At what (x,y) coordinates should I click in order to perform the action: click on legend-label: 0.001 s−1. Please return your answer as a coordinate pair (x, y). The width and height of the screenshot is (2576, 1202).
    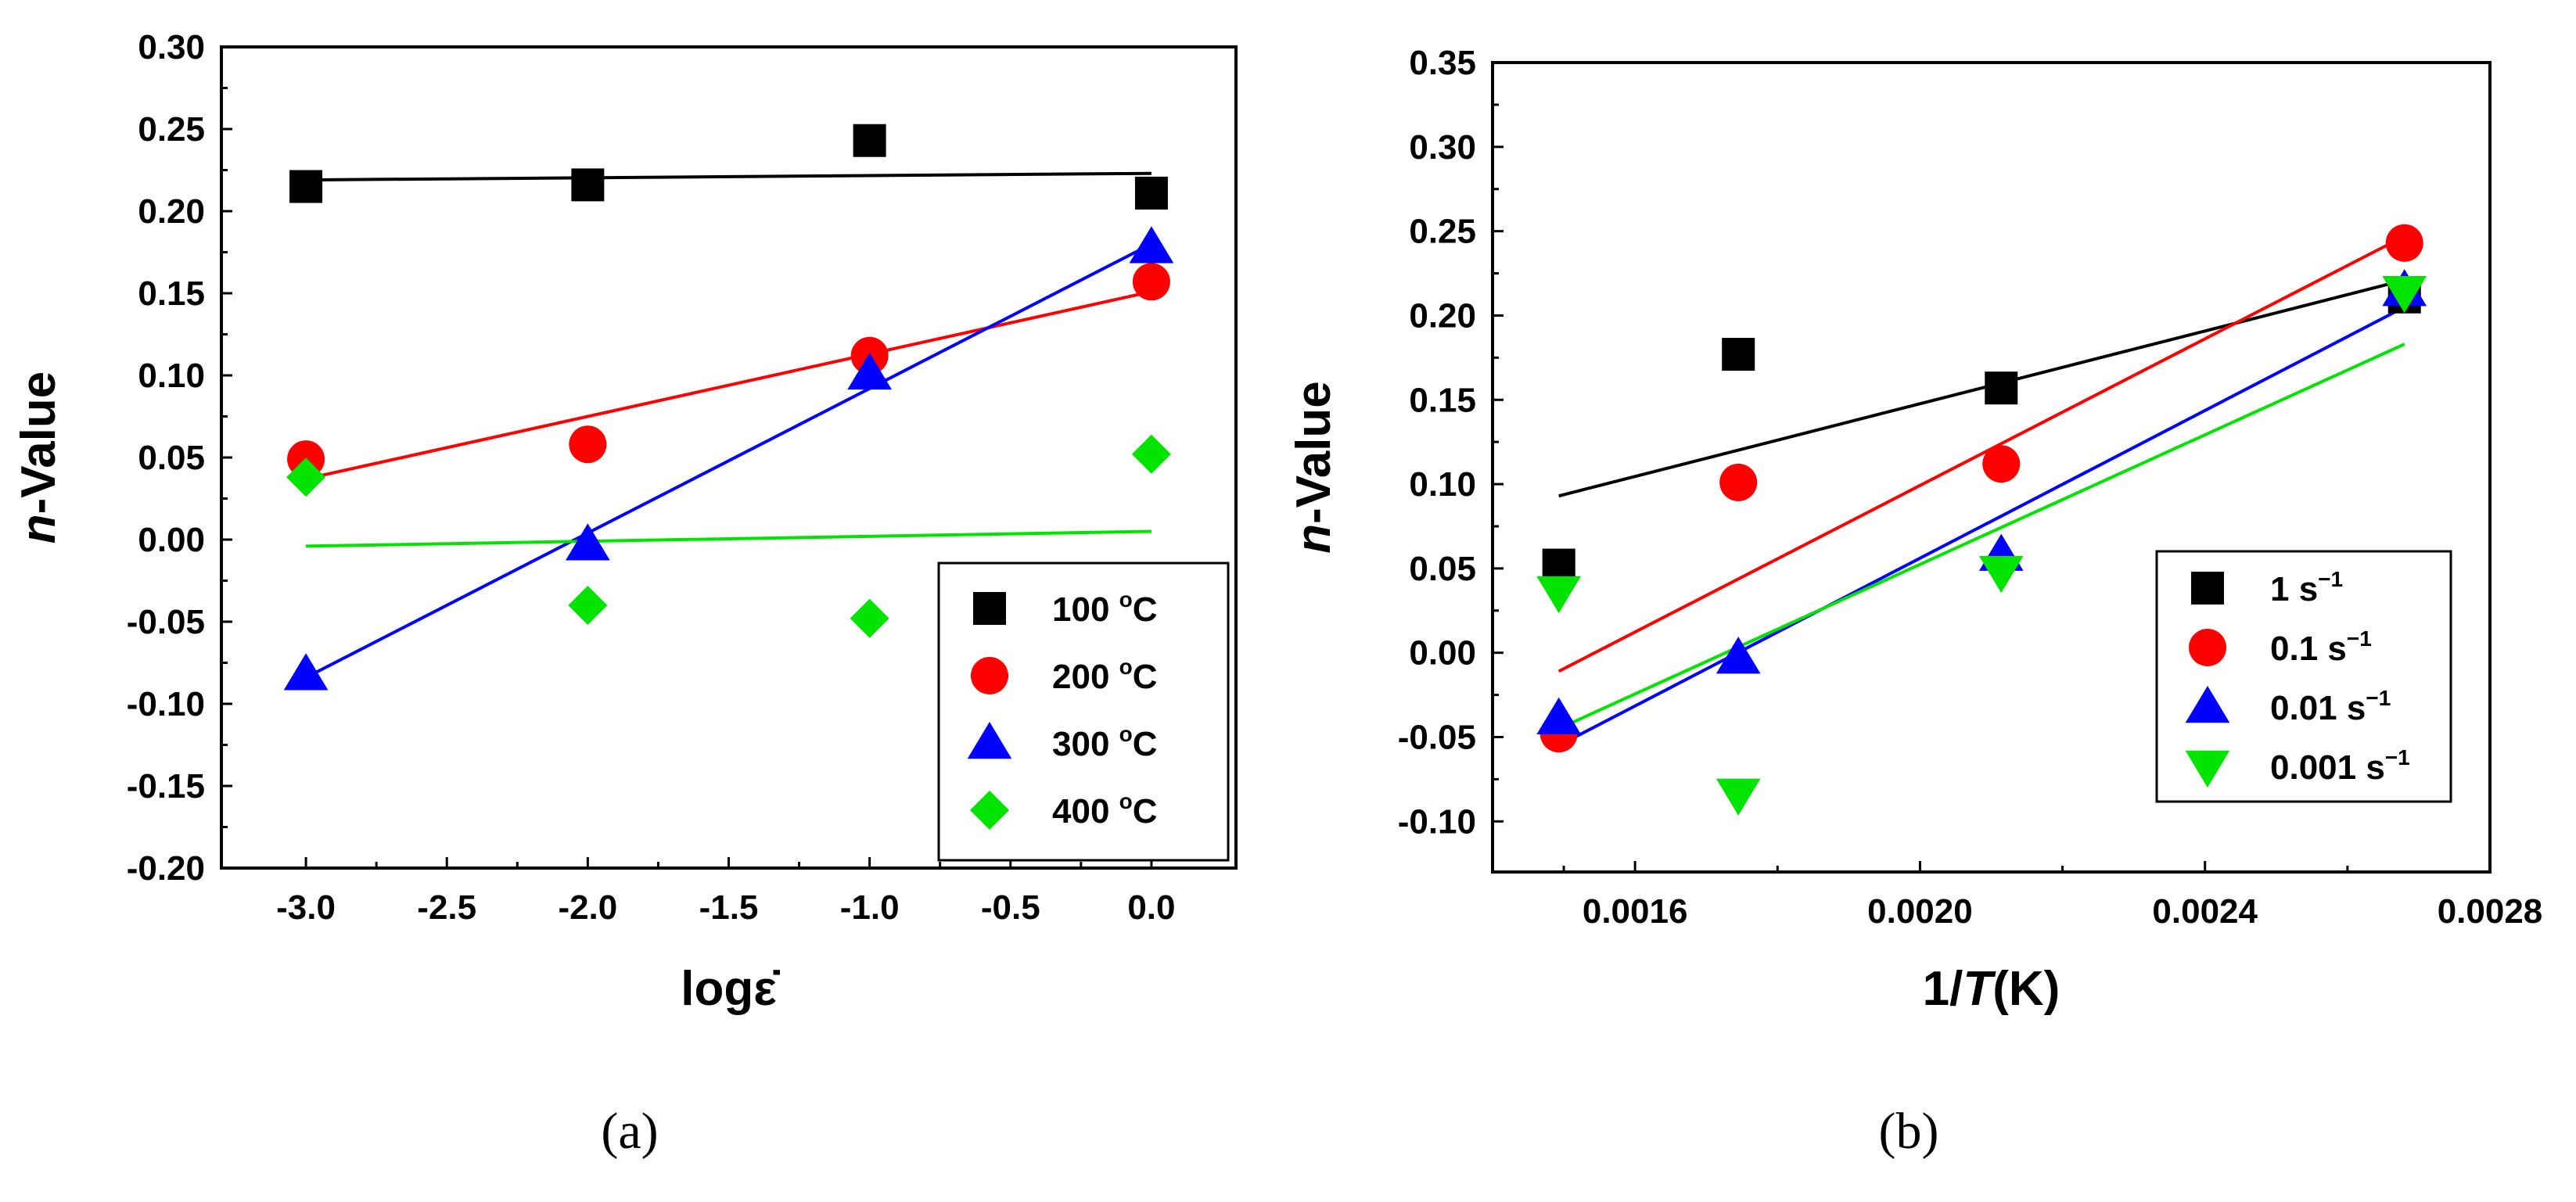
    Looking at the image, I should click on (2340, 766).